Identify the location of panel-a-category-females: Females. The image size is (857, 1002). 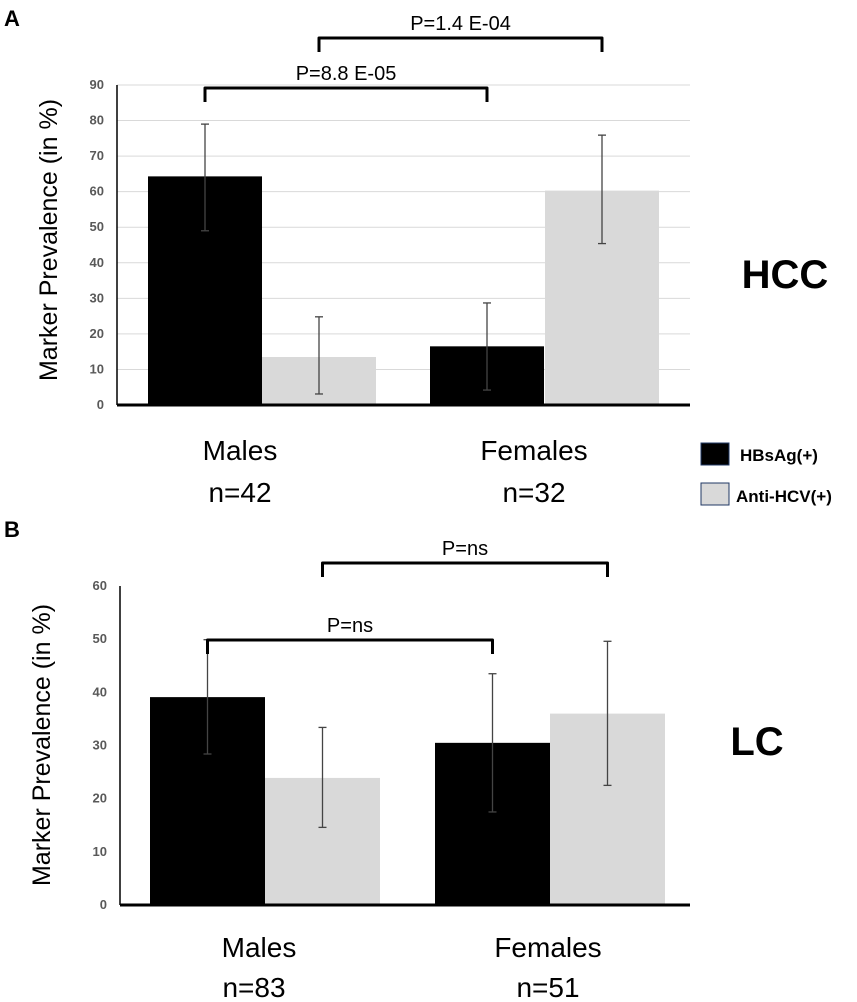
(533, 450).